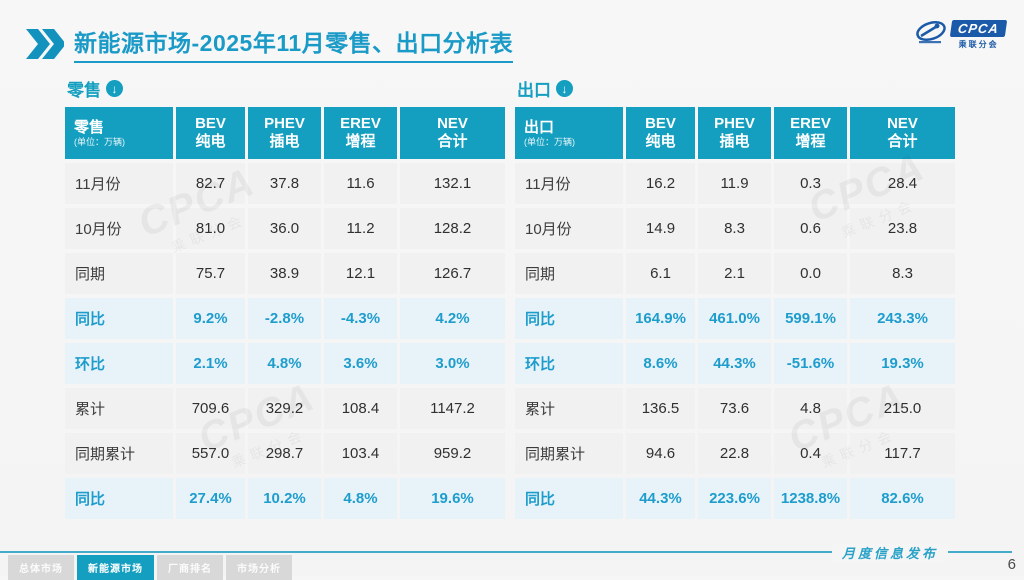  I want to click on cell-value: 0.6, so click(810, 228).